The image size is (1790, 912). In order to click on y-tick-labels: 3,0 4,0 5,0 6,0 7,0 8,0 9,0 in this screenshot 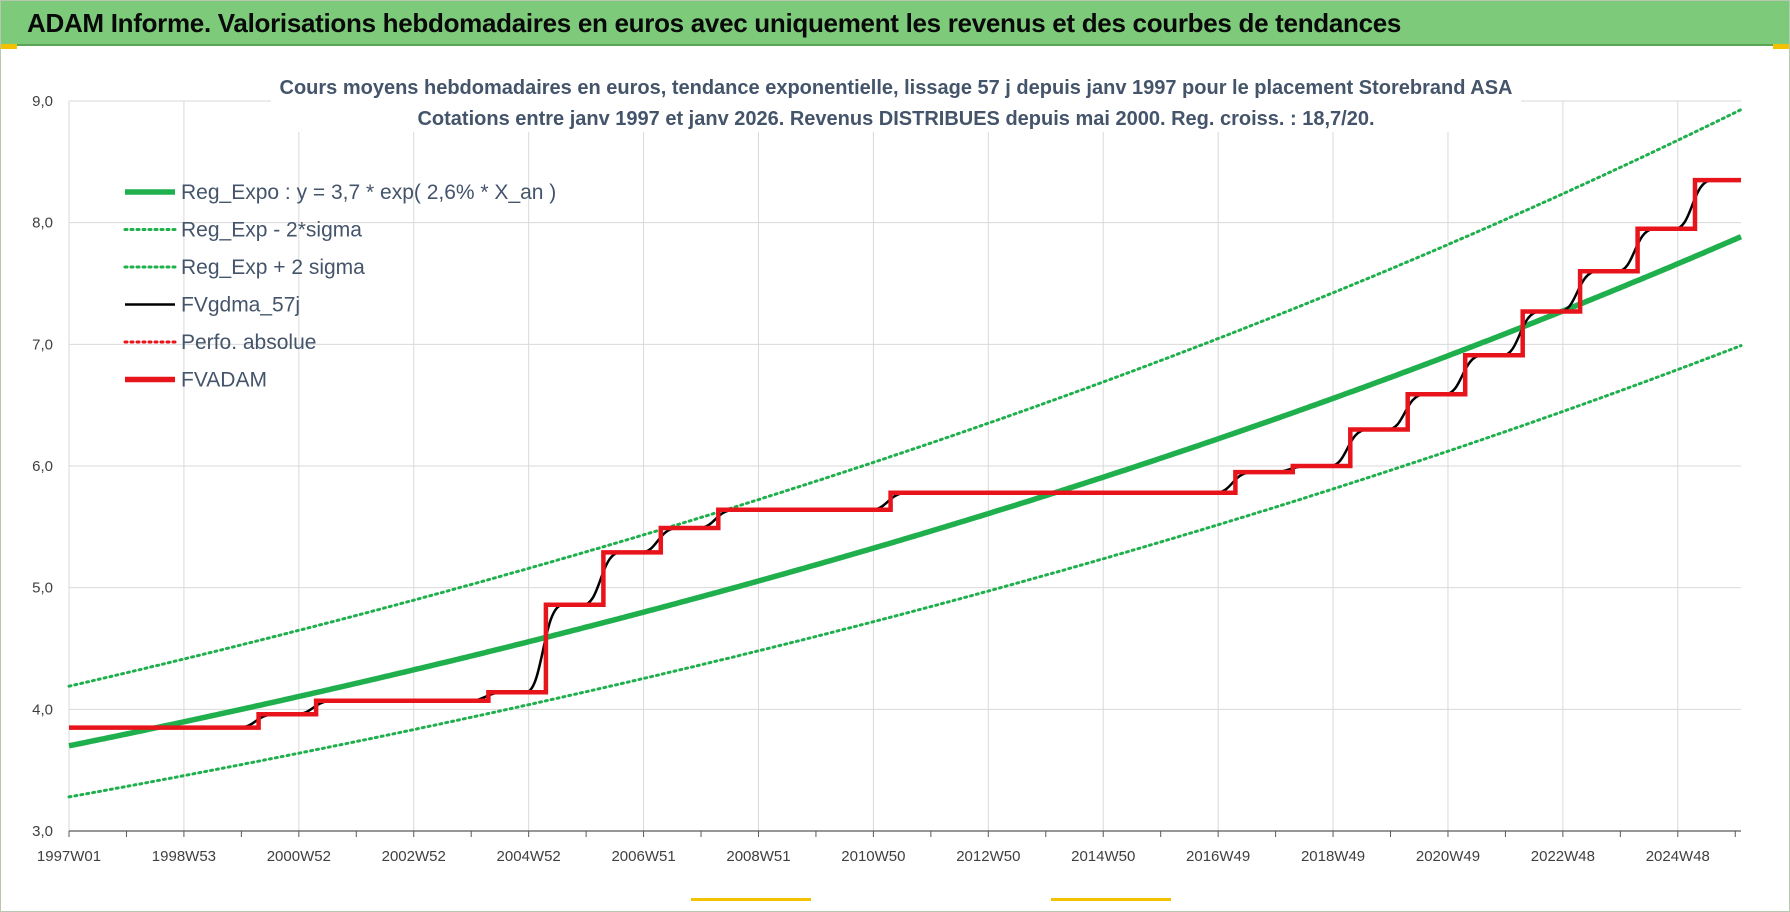, I will do `click(42, 466)`.